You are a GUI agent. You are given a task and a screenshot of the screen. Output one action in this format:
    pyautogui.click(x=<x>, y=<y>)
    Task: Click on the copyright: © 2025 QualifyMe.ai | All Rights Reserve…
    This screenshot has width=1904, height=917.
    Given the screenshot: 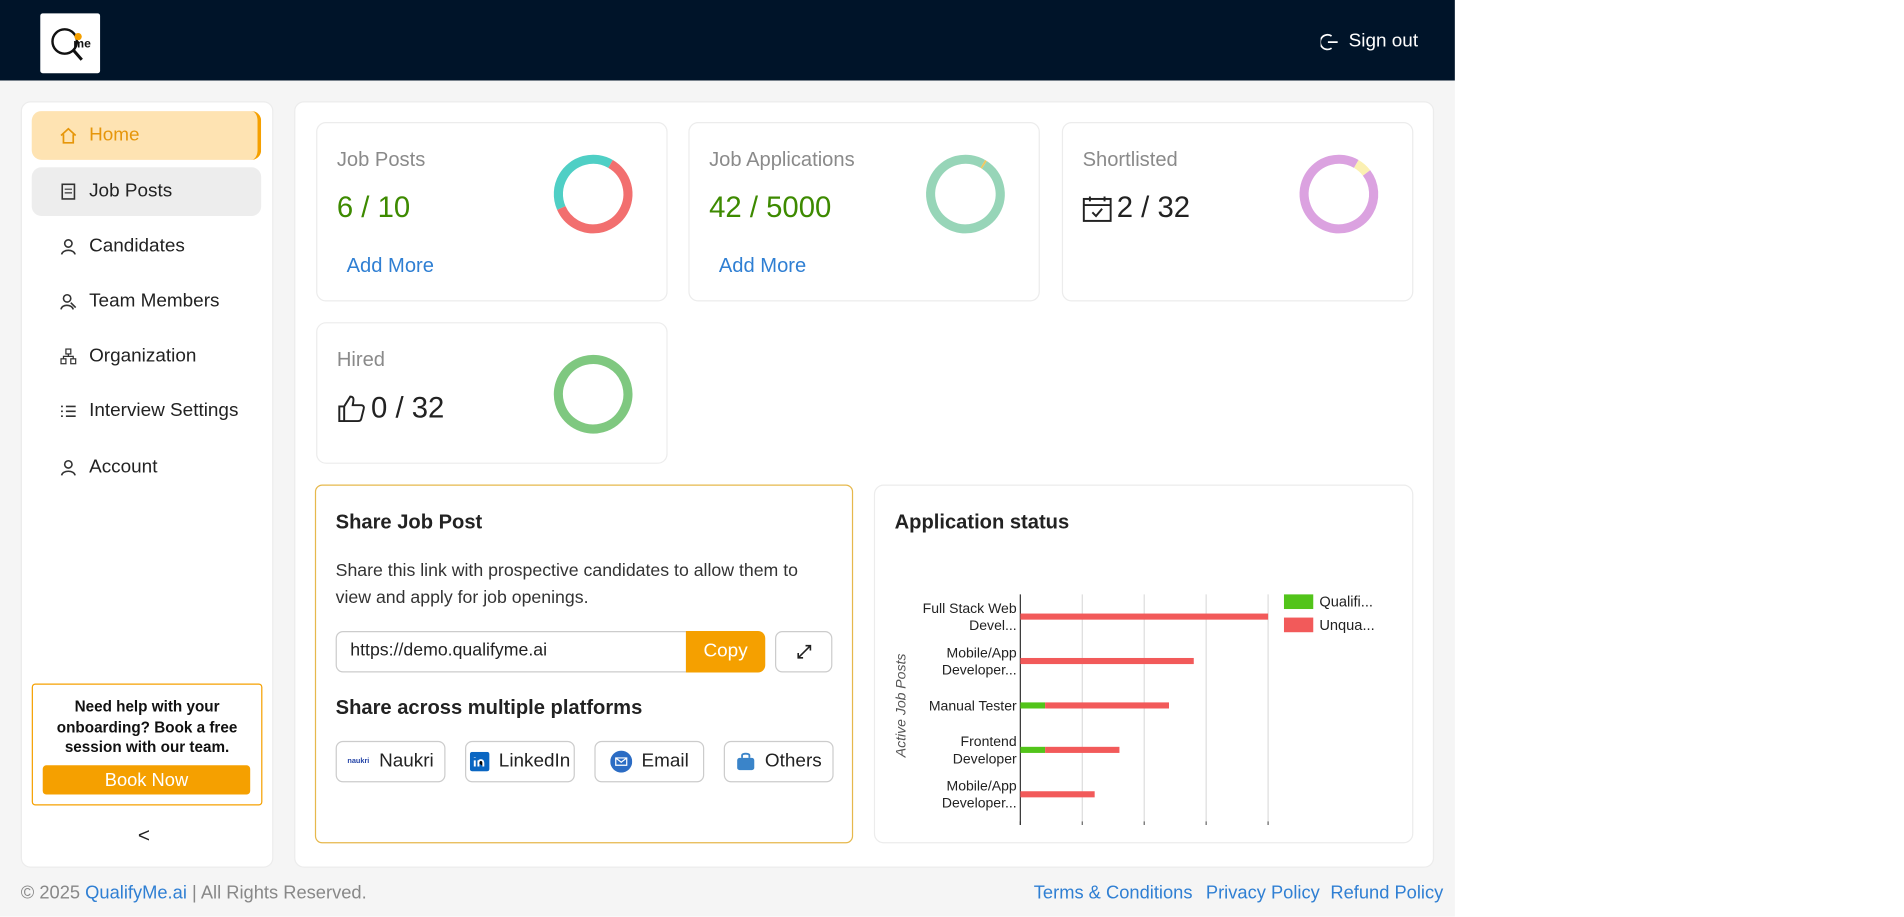 What is the action you would take?
    pyautogui.click(x=194, y=892)
    